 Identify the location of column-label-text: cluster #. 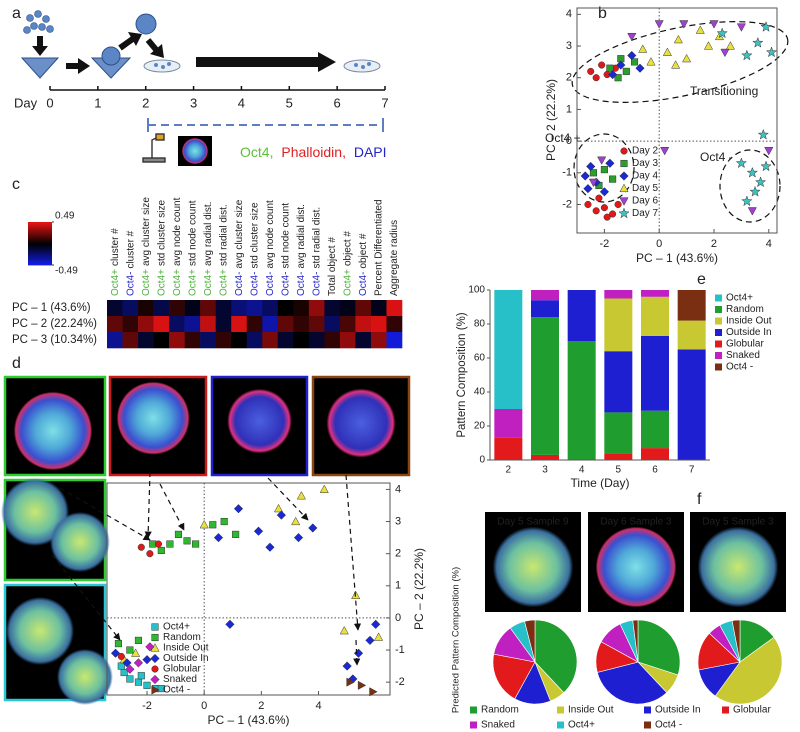
(130, 249).